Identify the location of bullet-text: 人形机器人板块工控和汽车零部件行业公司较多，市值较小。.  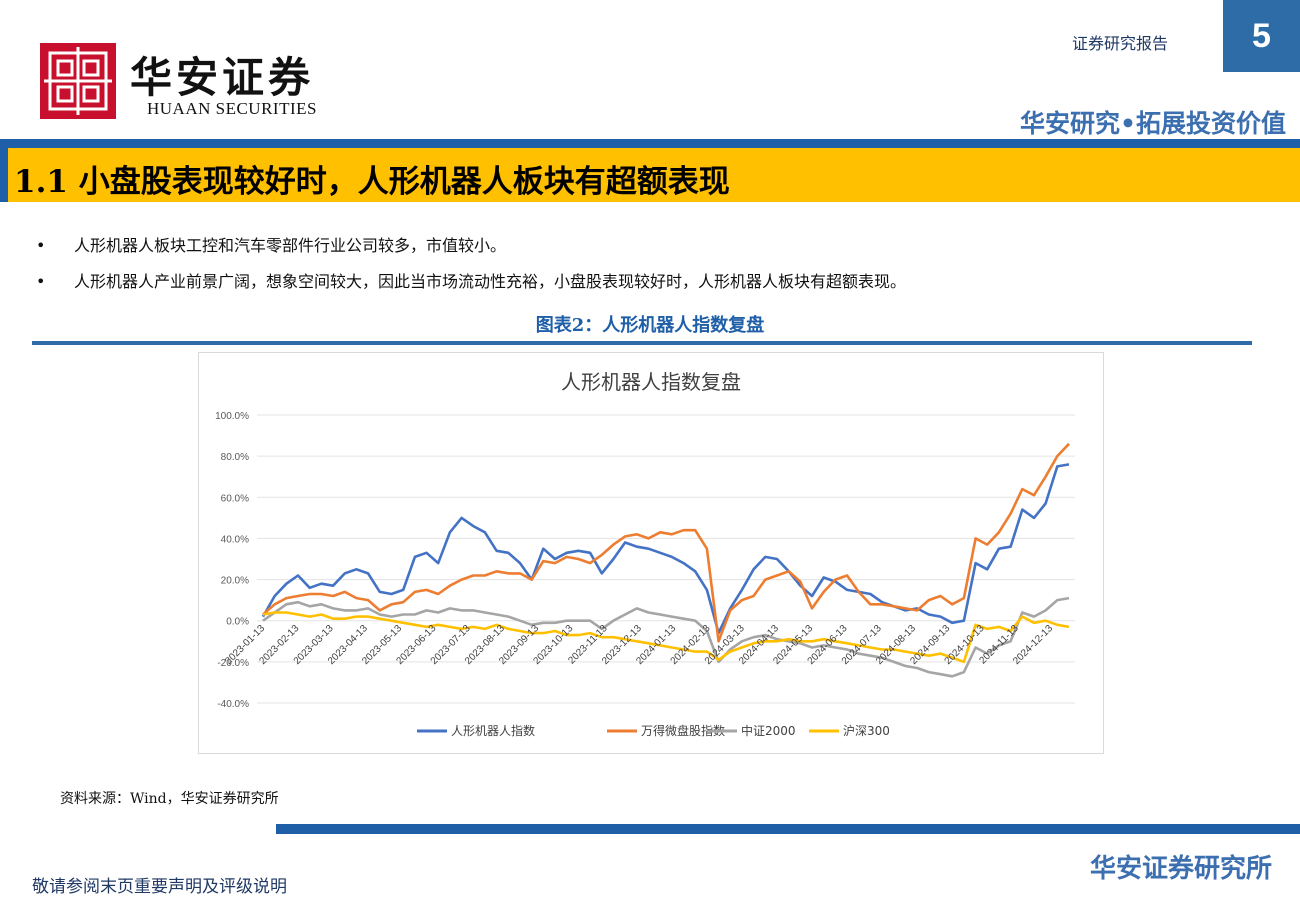
(290, 245).